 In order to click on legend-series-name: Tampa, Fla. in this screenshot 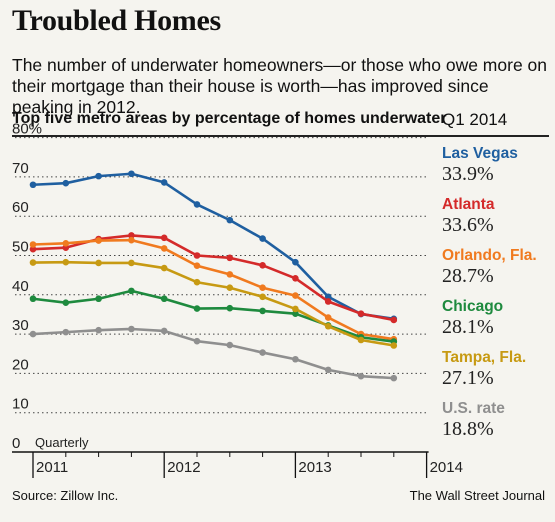, I will do `click(484, 357)`.